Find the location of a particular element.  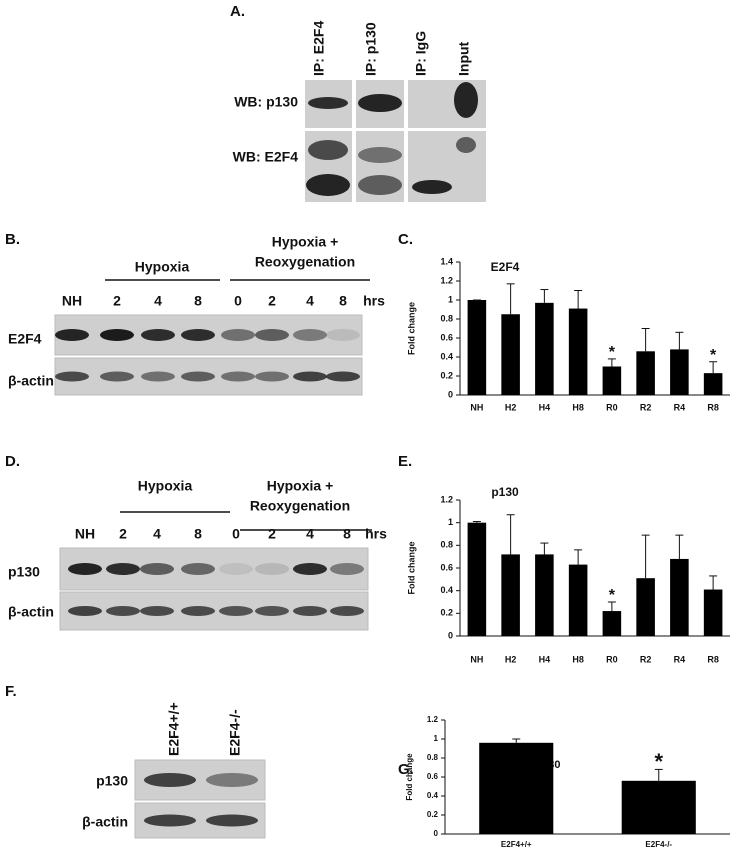

x-tick-label: NH is located at coordinates (476, 659).